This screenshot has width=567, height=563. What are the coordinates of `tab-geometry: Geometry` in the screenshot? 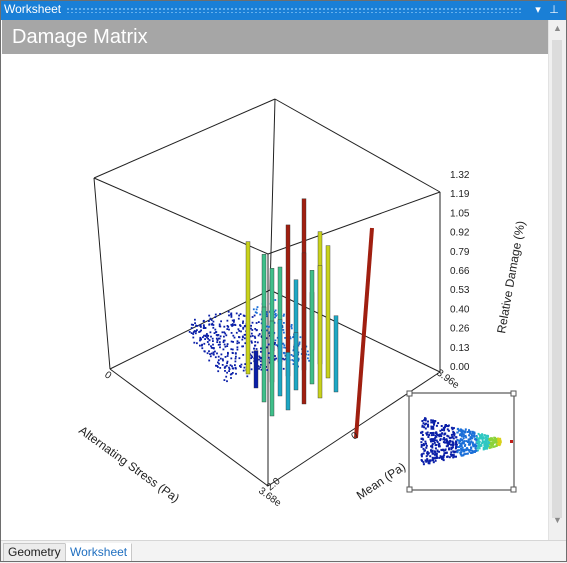 It's located at (34, 552).